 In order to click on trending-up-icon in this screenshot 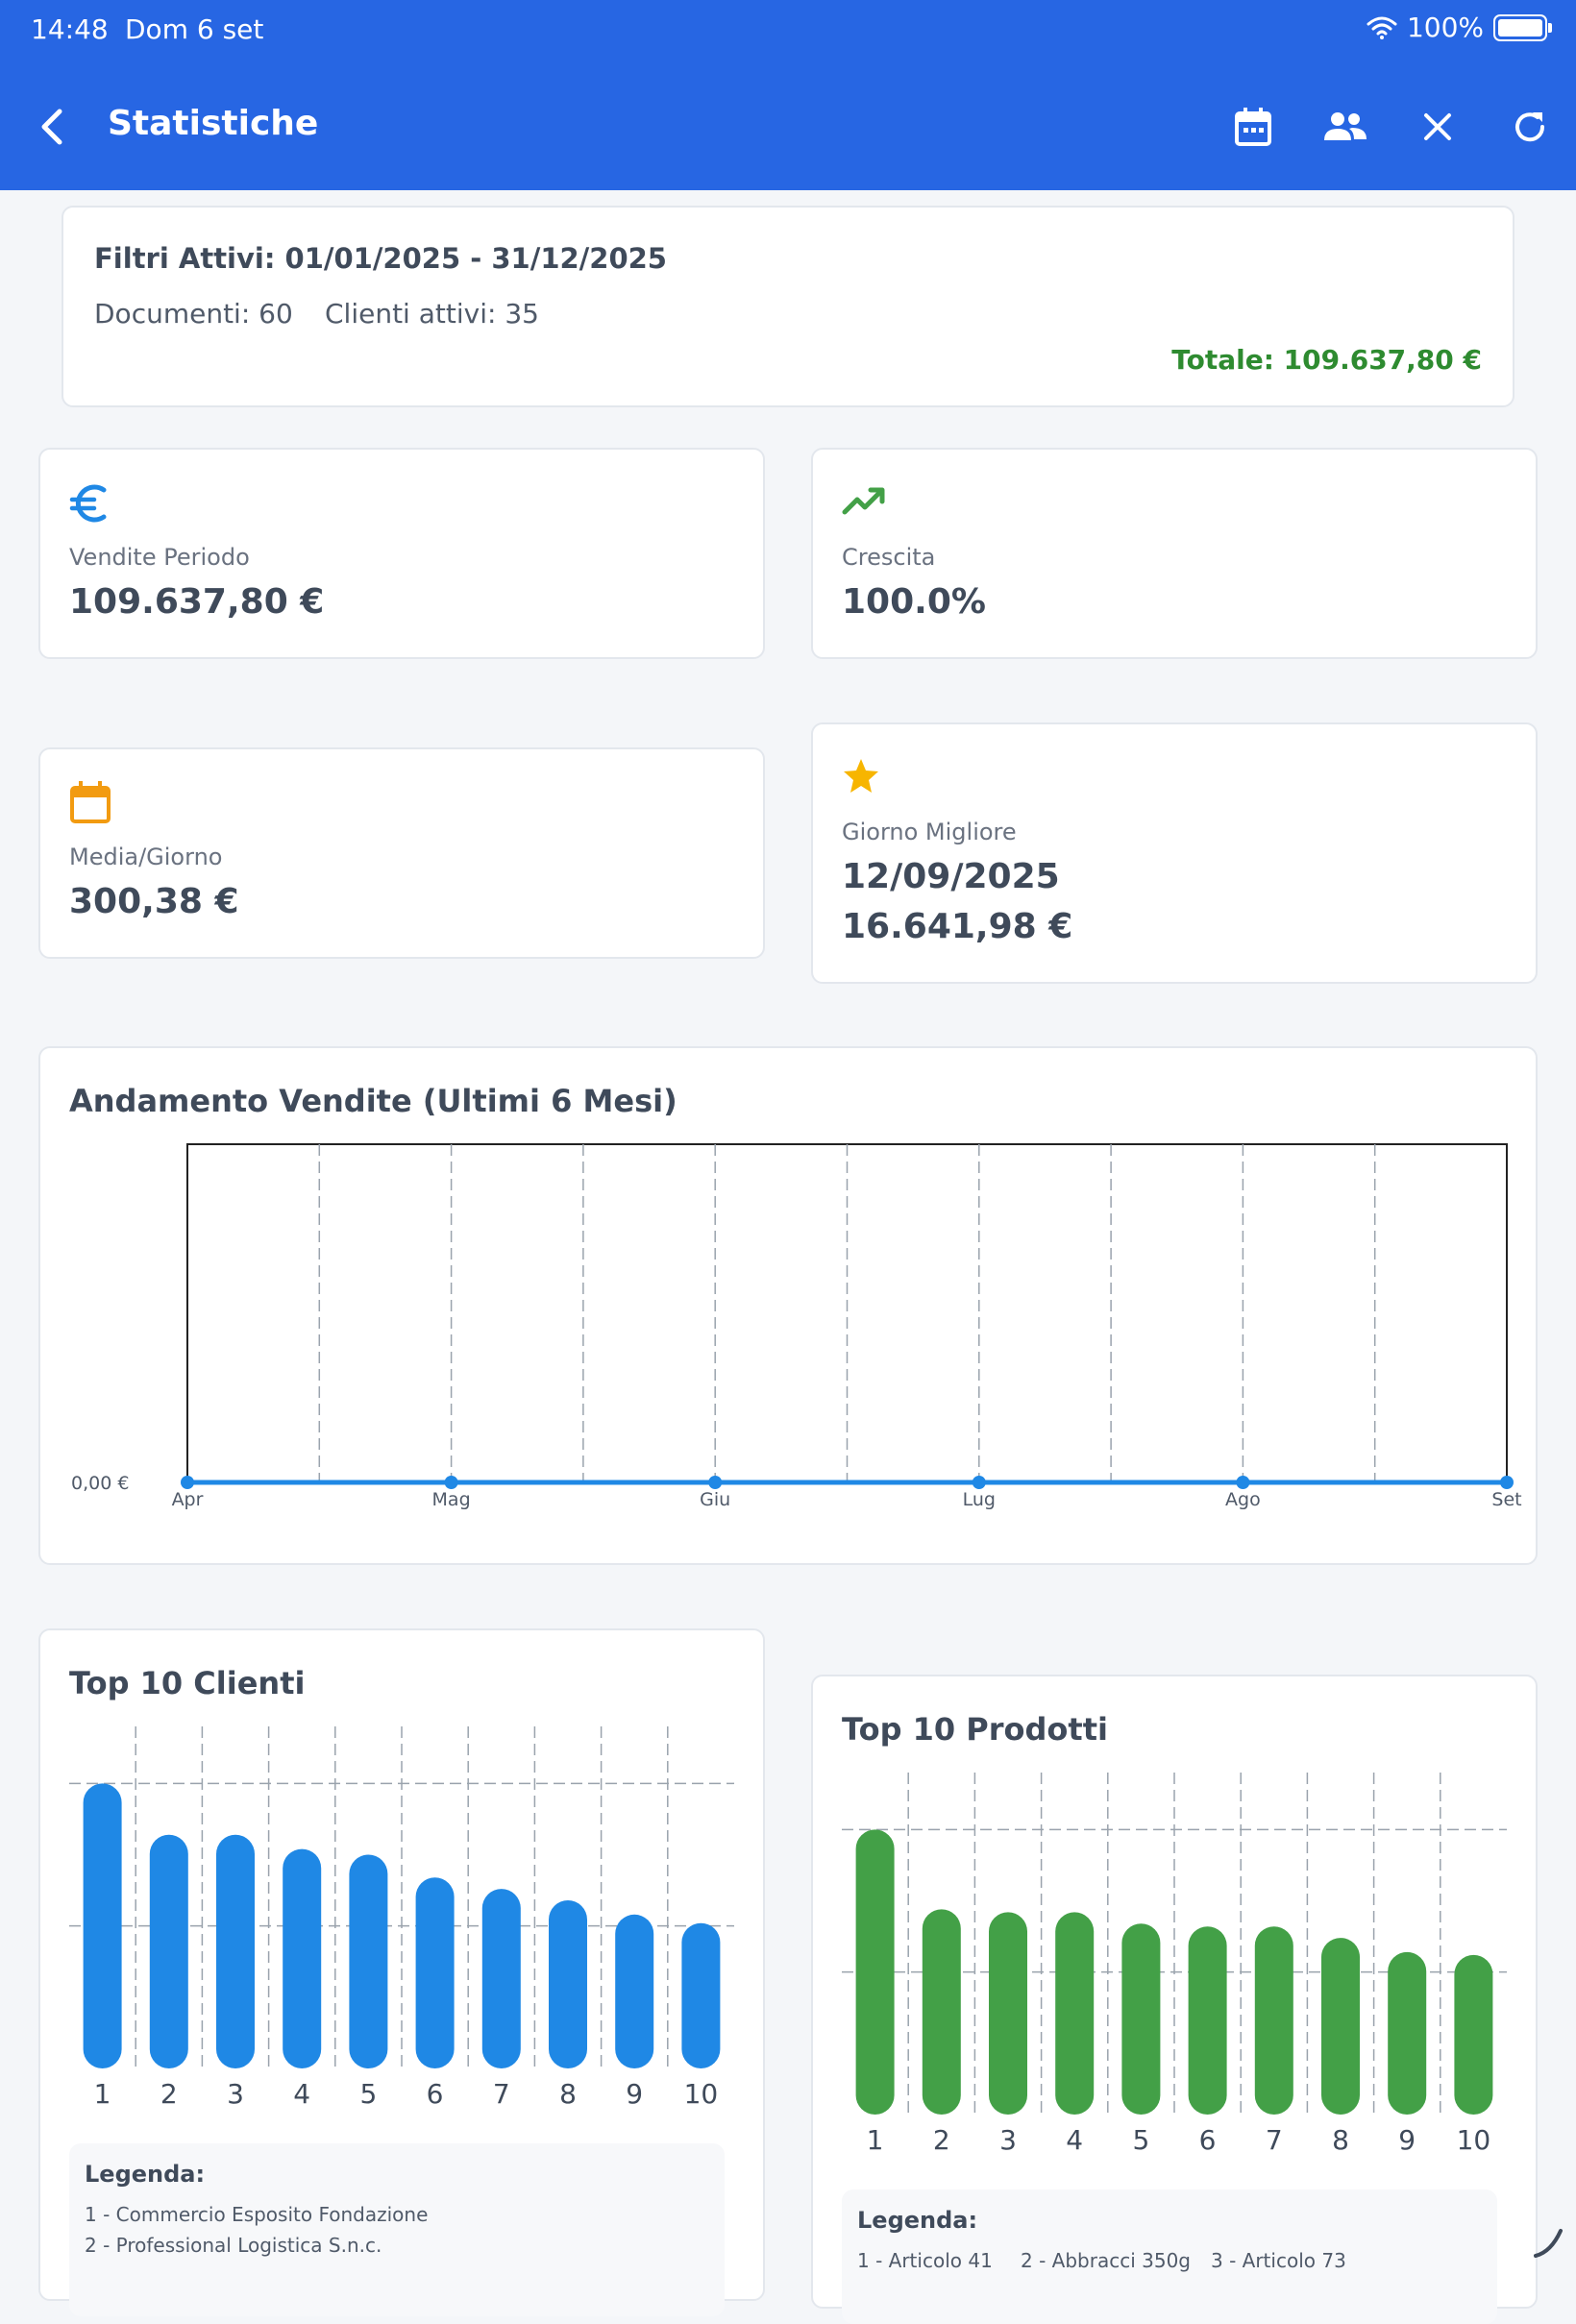, I will do `click(863, 501)`.